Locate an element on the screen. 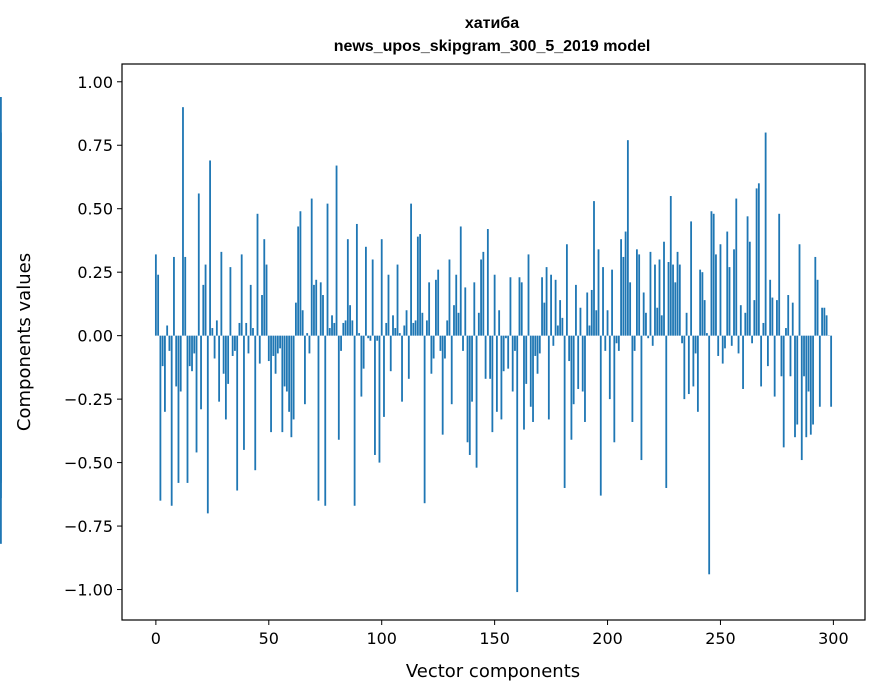 The image size is (880, 696). y-tick-label: −1.00 is located at coordinates (88, 590).